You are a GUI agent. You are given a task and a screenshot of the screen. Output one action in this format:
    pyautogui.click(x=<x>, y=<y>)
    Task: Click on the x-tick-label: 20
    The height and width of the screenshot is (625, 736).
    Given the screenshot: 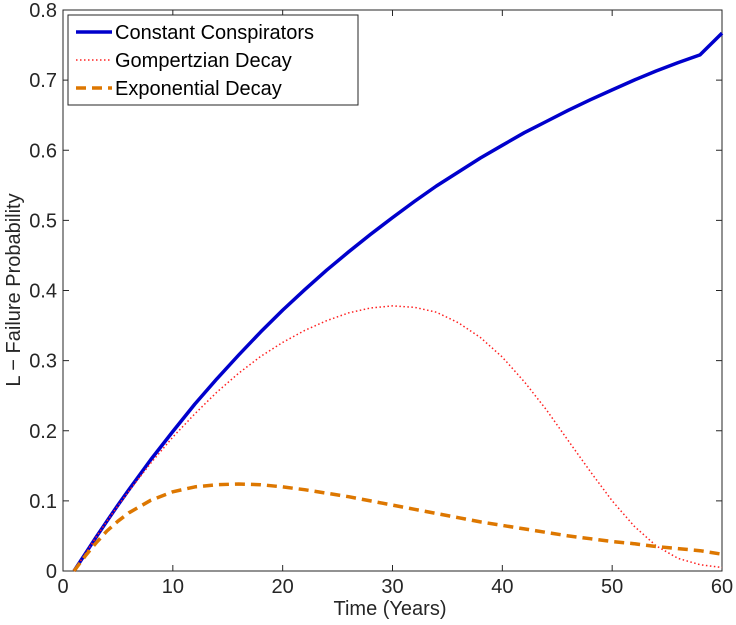 What is the action you would take?
    pyautogui.click(x=283, y=587)
    